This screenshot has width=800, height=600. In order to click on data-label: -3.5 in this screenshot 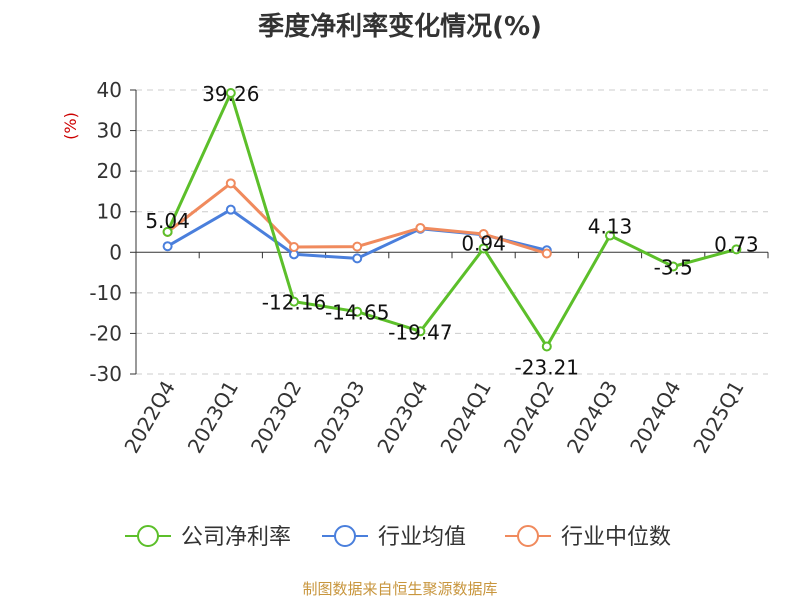, I will do `click(673, 267)`.